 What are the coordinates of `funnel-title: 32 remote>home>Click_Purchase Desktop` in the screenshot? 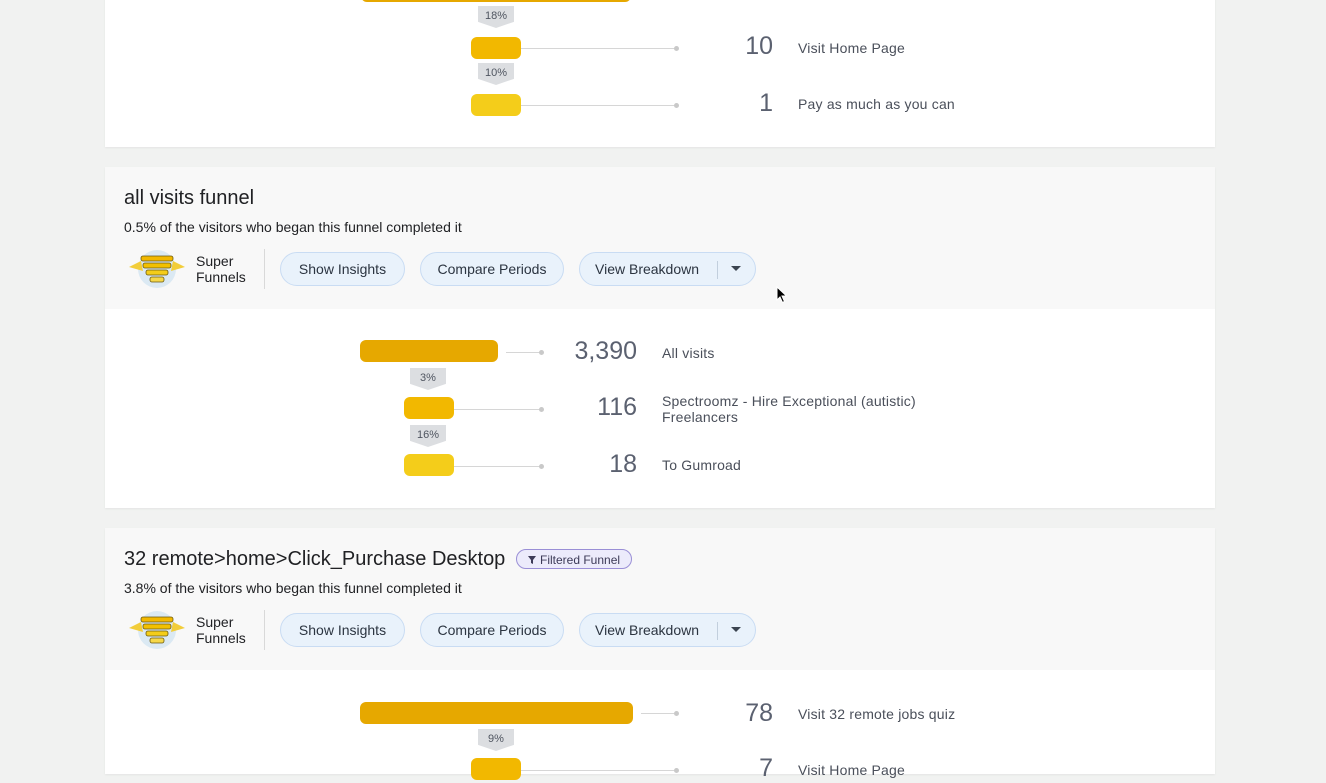 It's located at (315, 559).